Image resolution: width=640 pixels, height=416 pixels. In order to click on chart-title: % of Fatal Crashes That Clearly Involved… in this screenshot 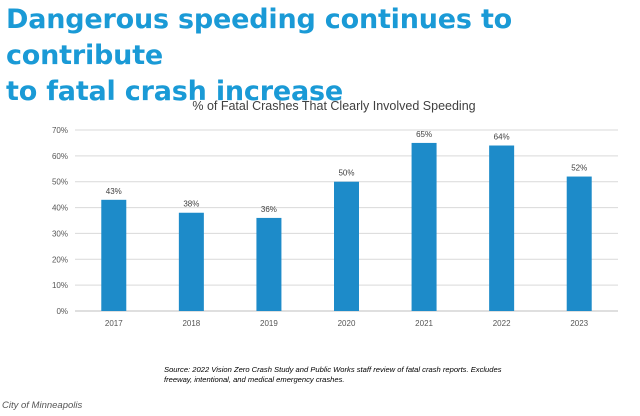, I will do `click(334, 106)`.